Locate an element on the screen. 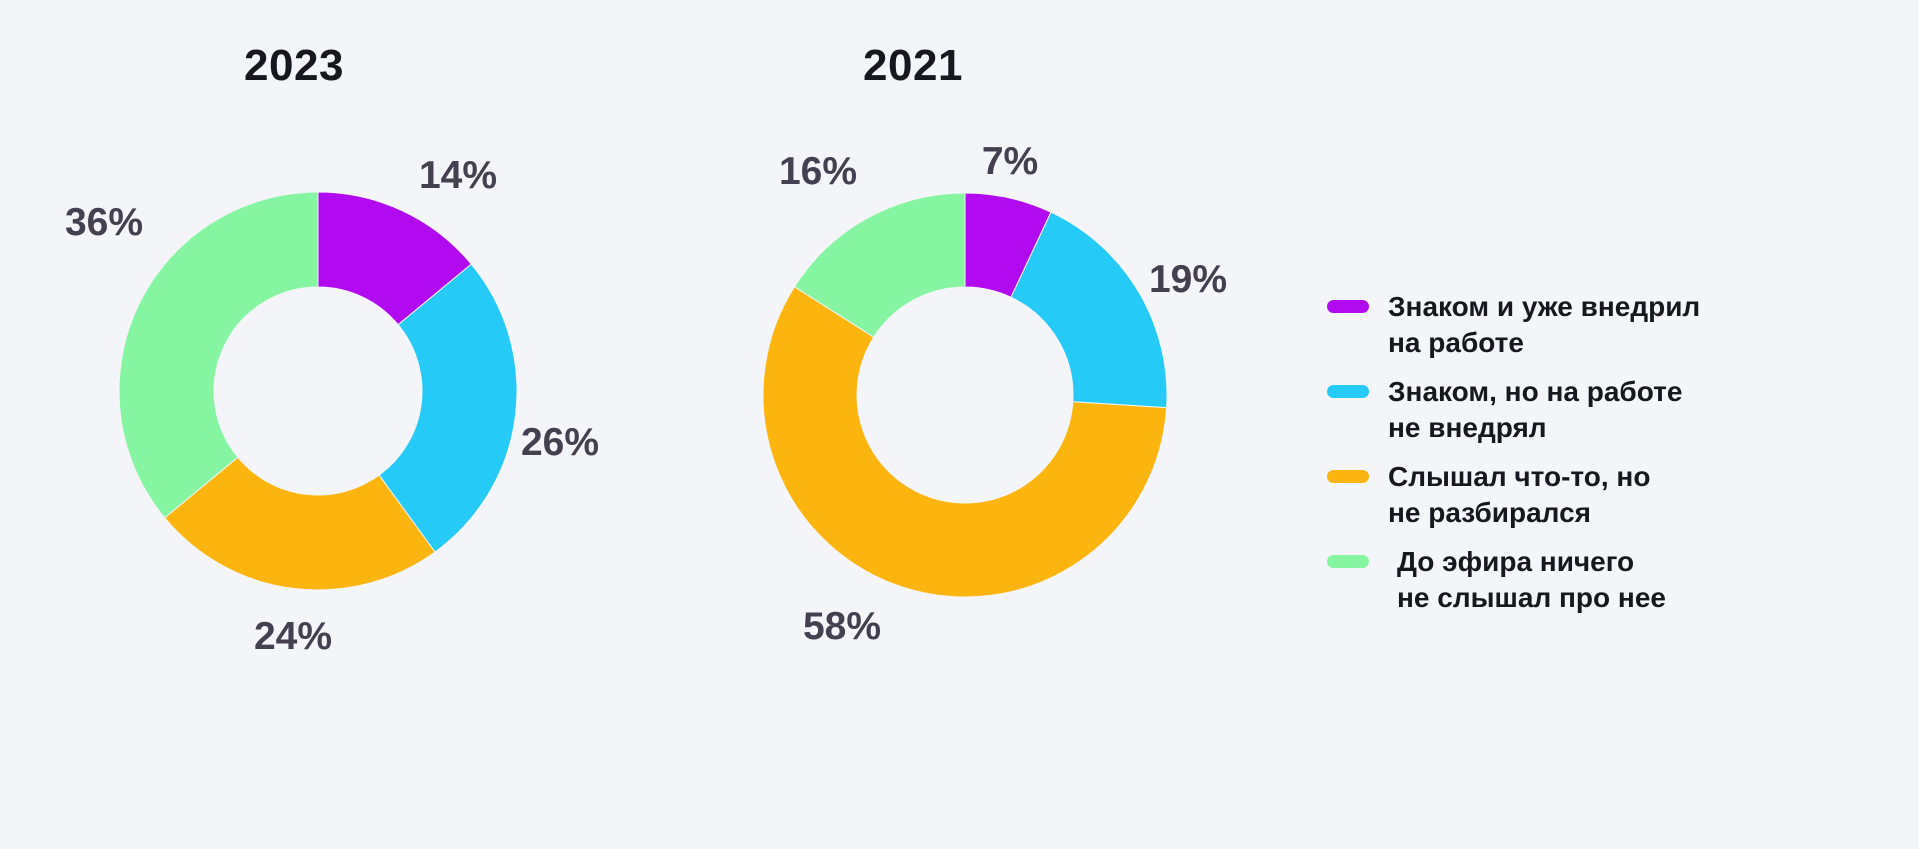 This screenshot has height=849, width=1919. slice-label-2023-4: 36% is located at coordinates (104, 222).